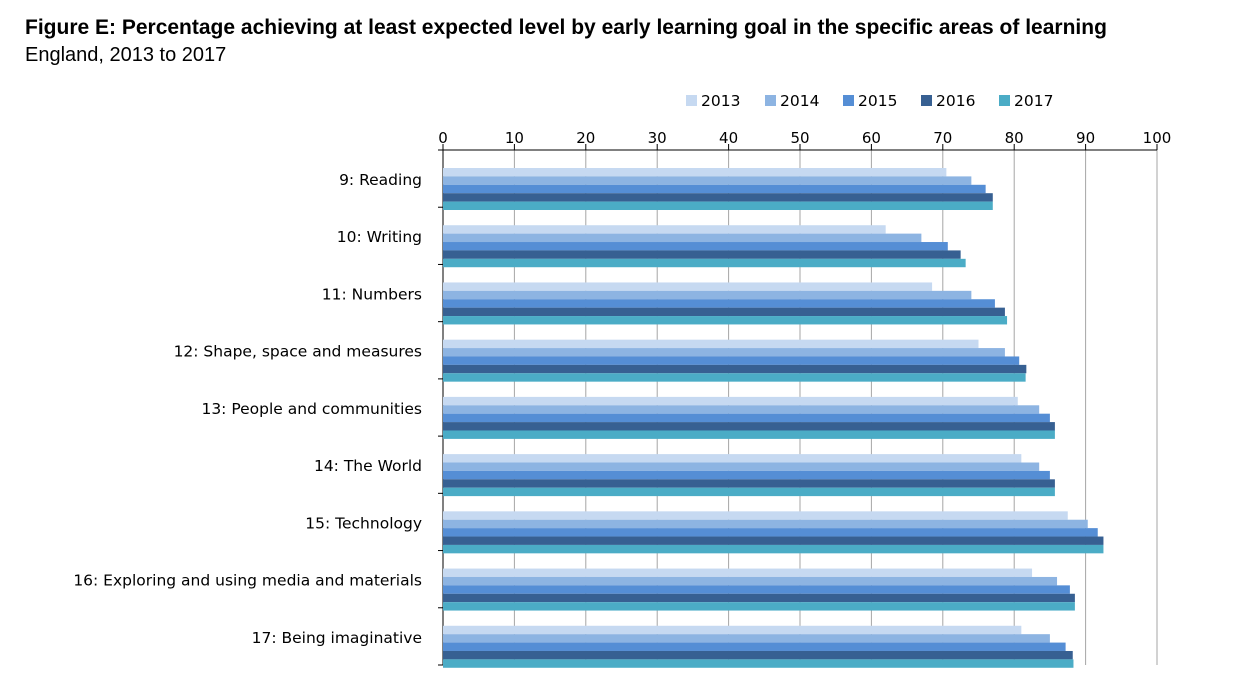 Image resolution: width=1258 pixels, height=691 pixels. What do you see at coordinates (877, 101) in the screenshot?
I see `legend-label: 2015` at bounding box center [877, 101].